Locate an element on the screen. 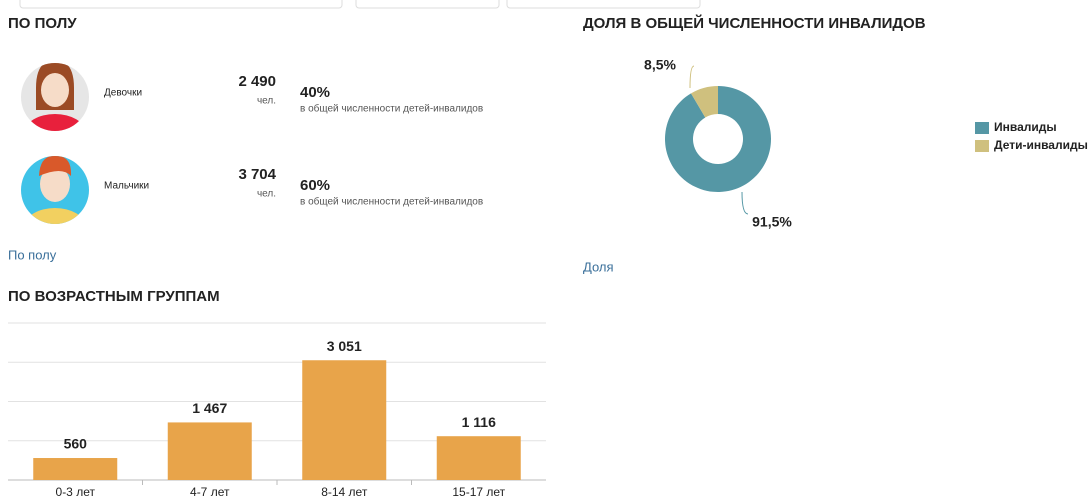 The height and width of the screenshot is (501, 1088). gender-name: Девочки is located at coordinates (123, 93).